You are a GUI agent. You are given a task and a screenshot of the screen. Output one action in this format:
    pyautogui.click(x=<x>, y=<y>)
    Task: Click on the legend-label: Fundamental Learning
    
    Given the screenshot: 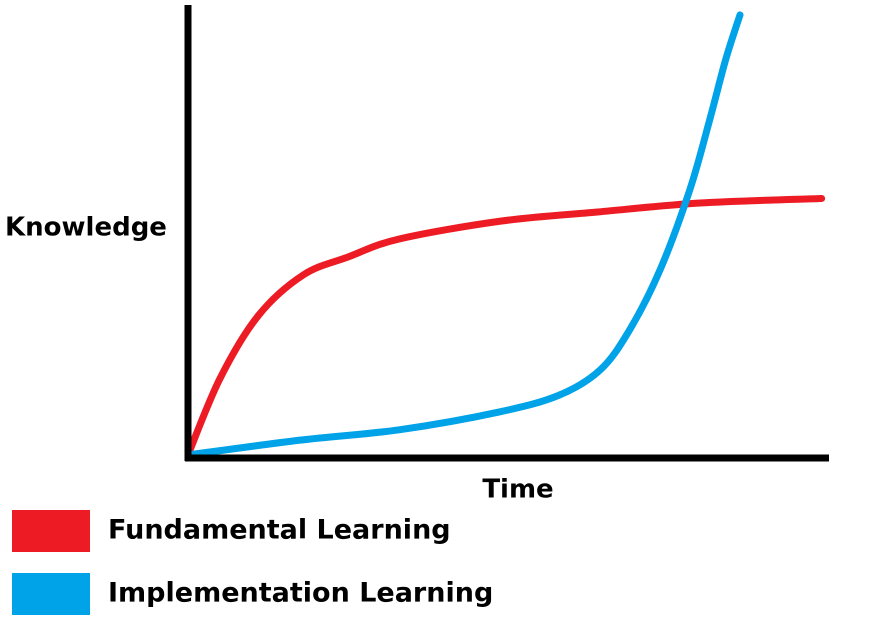 What is the action you would take?
    pyautogui.click(x=279, y=530)
    